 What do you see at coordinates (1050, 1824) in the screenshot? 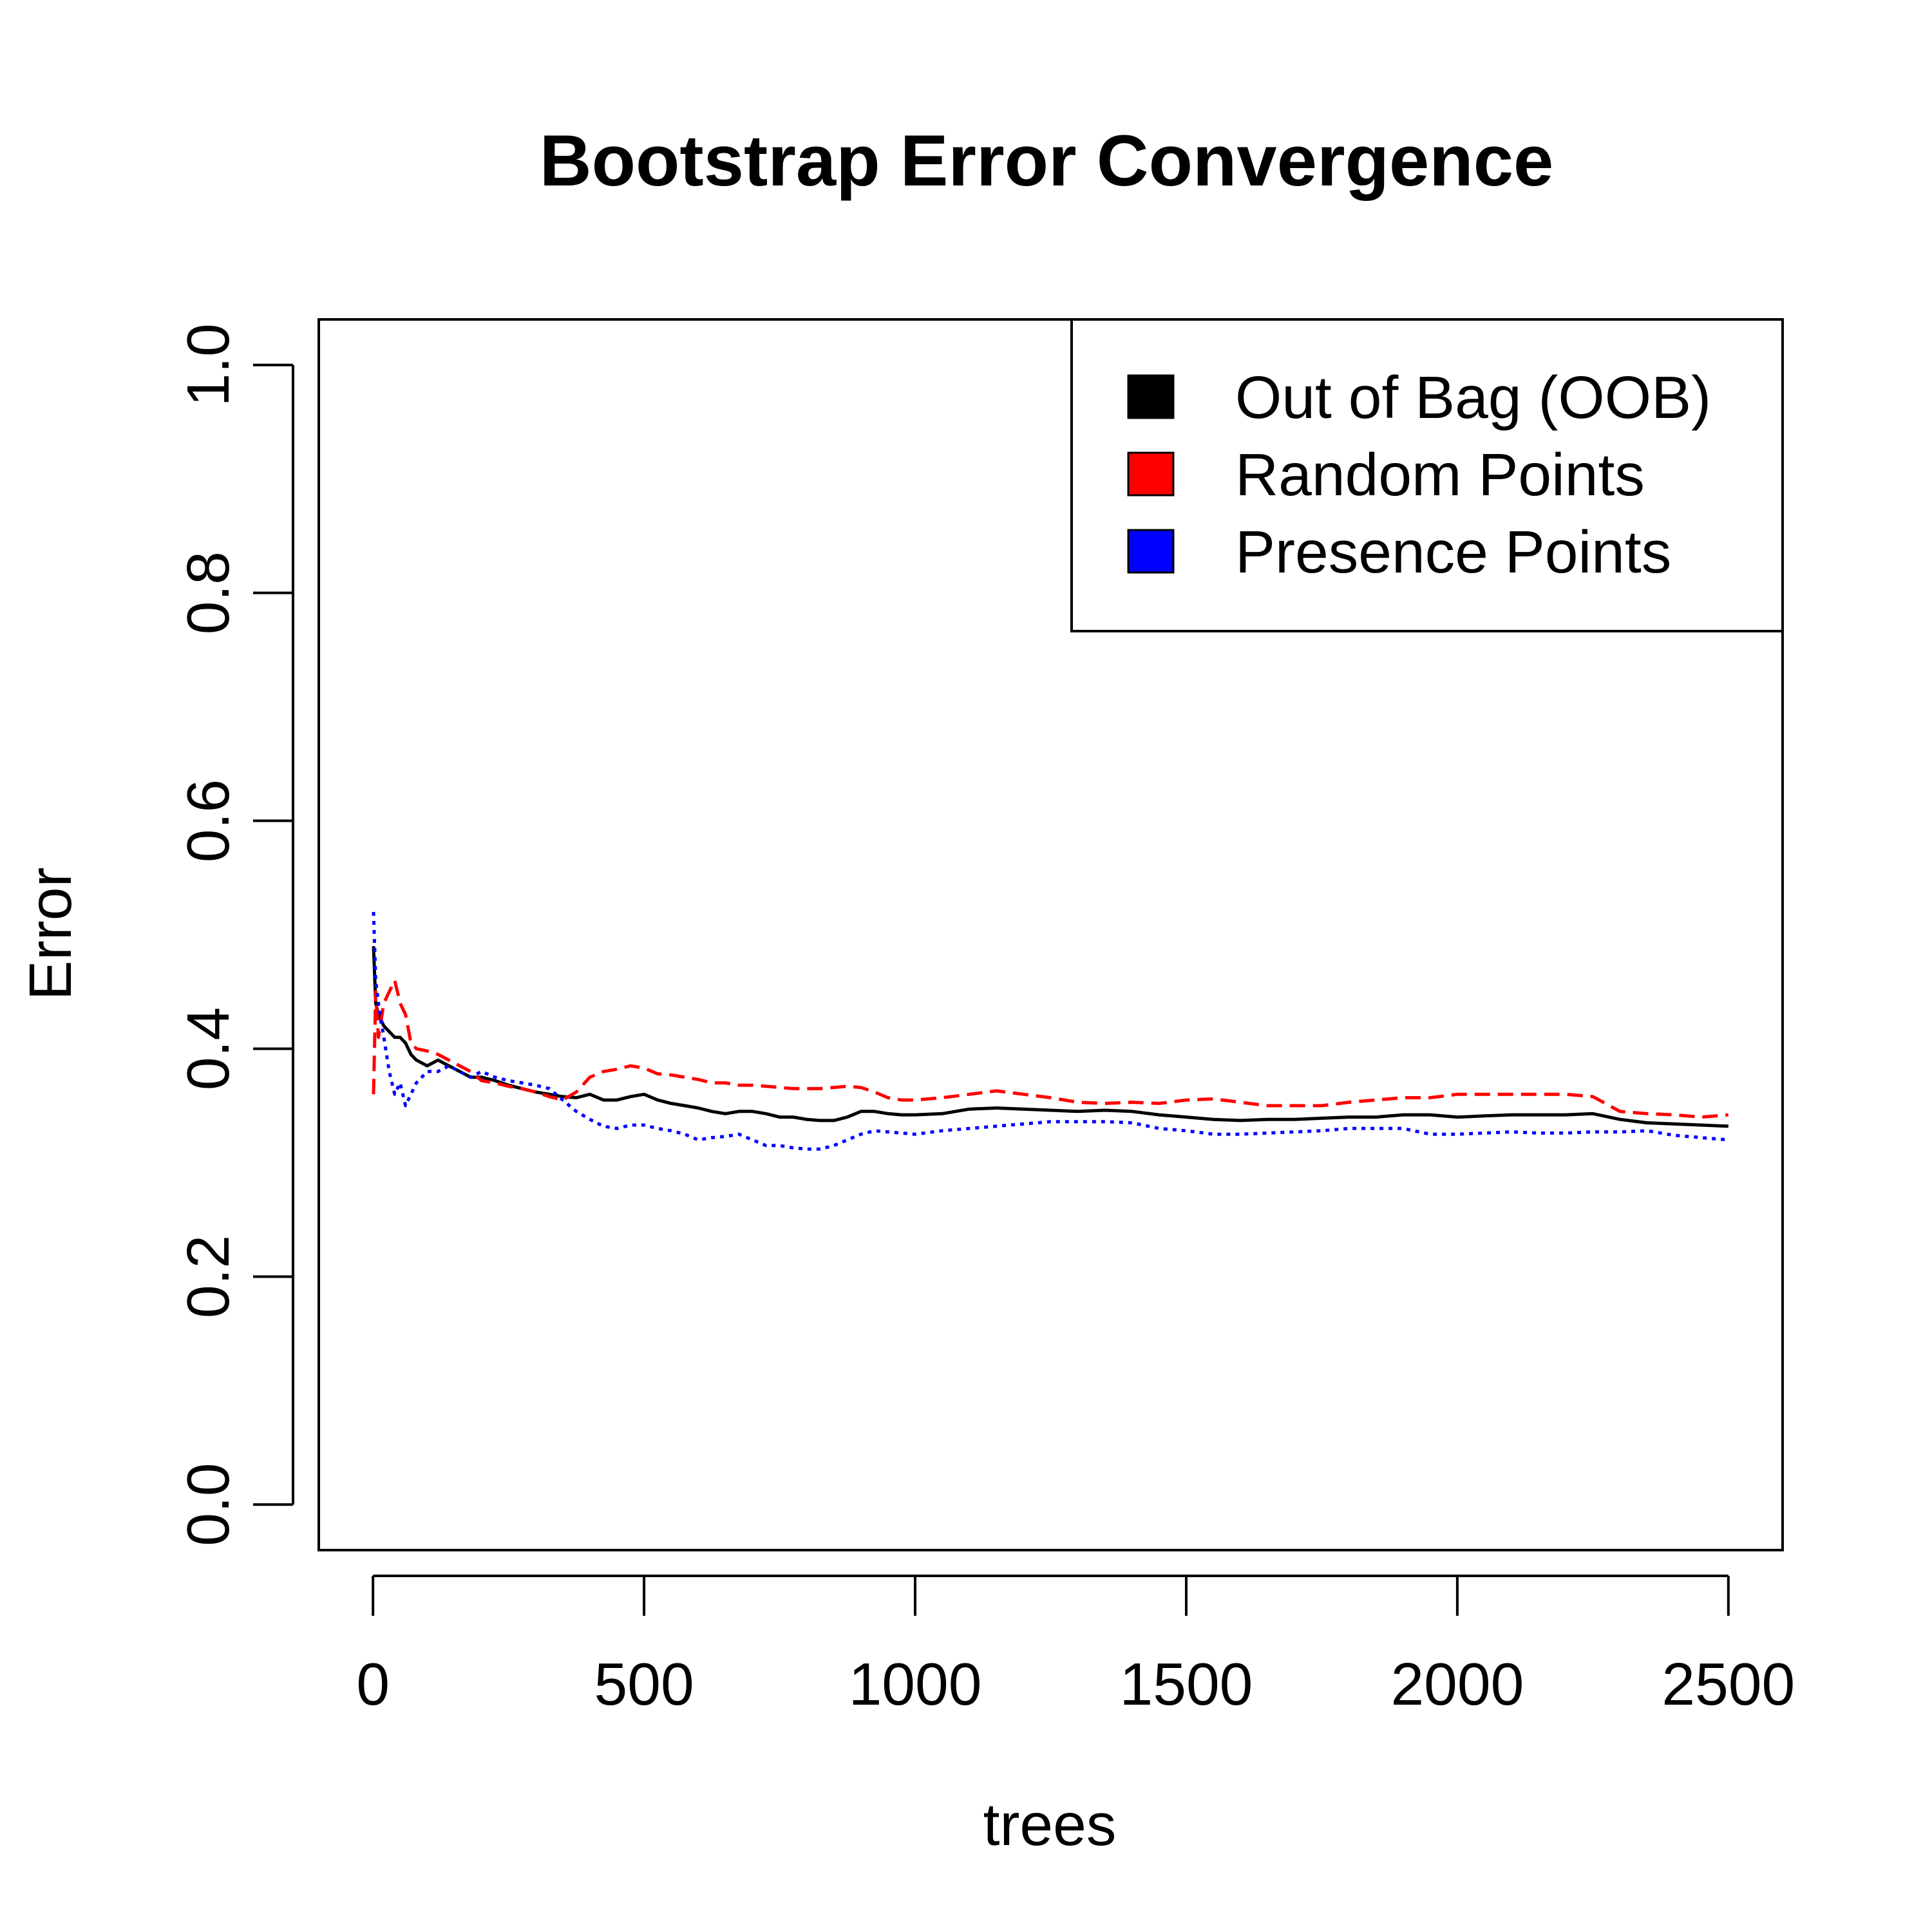
I see `x-axis-title: trees` at bounding box center [1050, 1824].